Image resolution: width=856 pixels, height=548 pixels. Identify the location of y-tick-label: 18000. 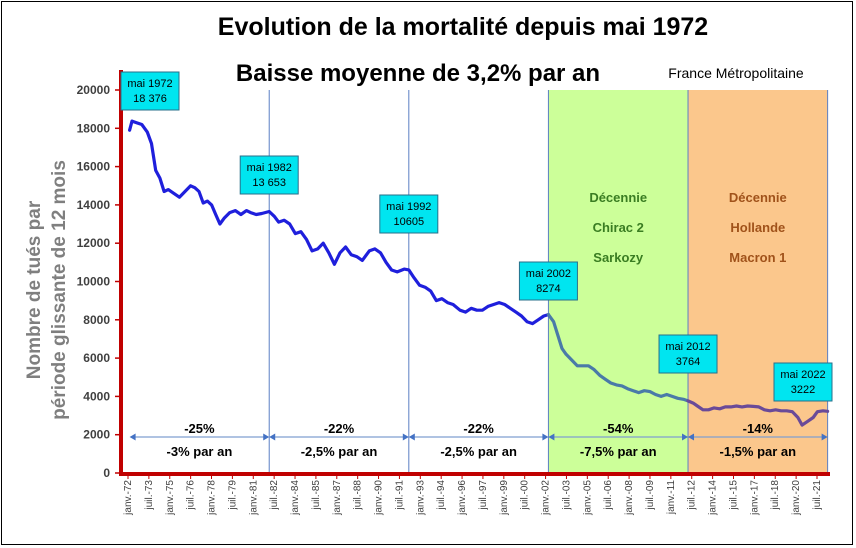
(94, 128).